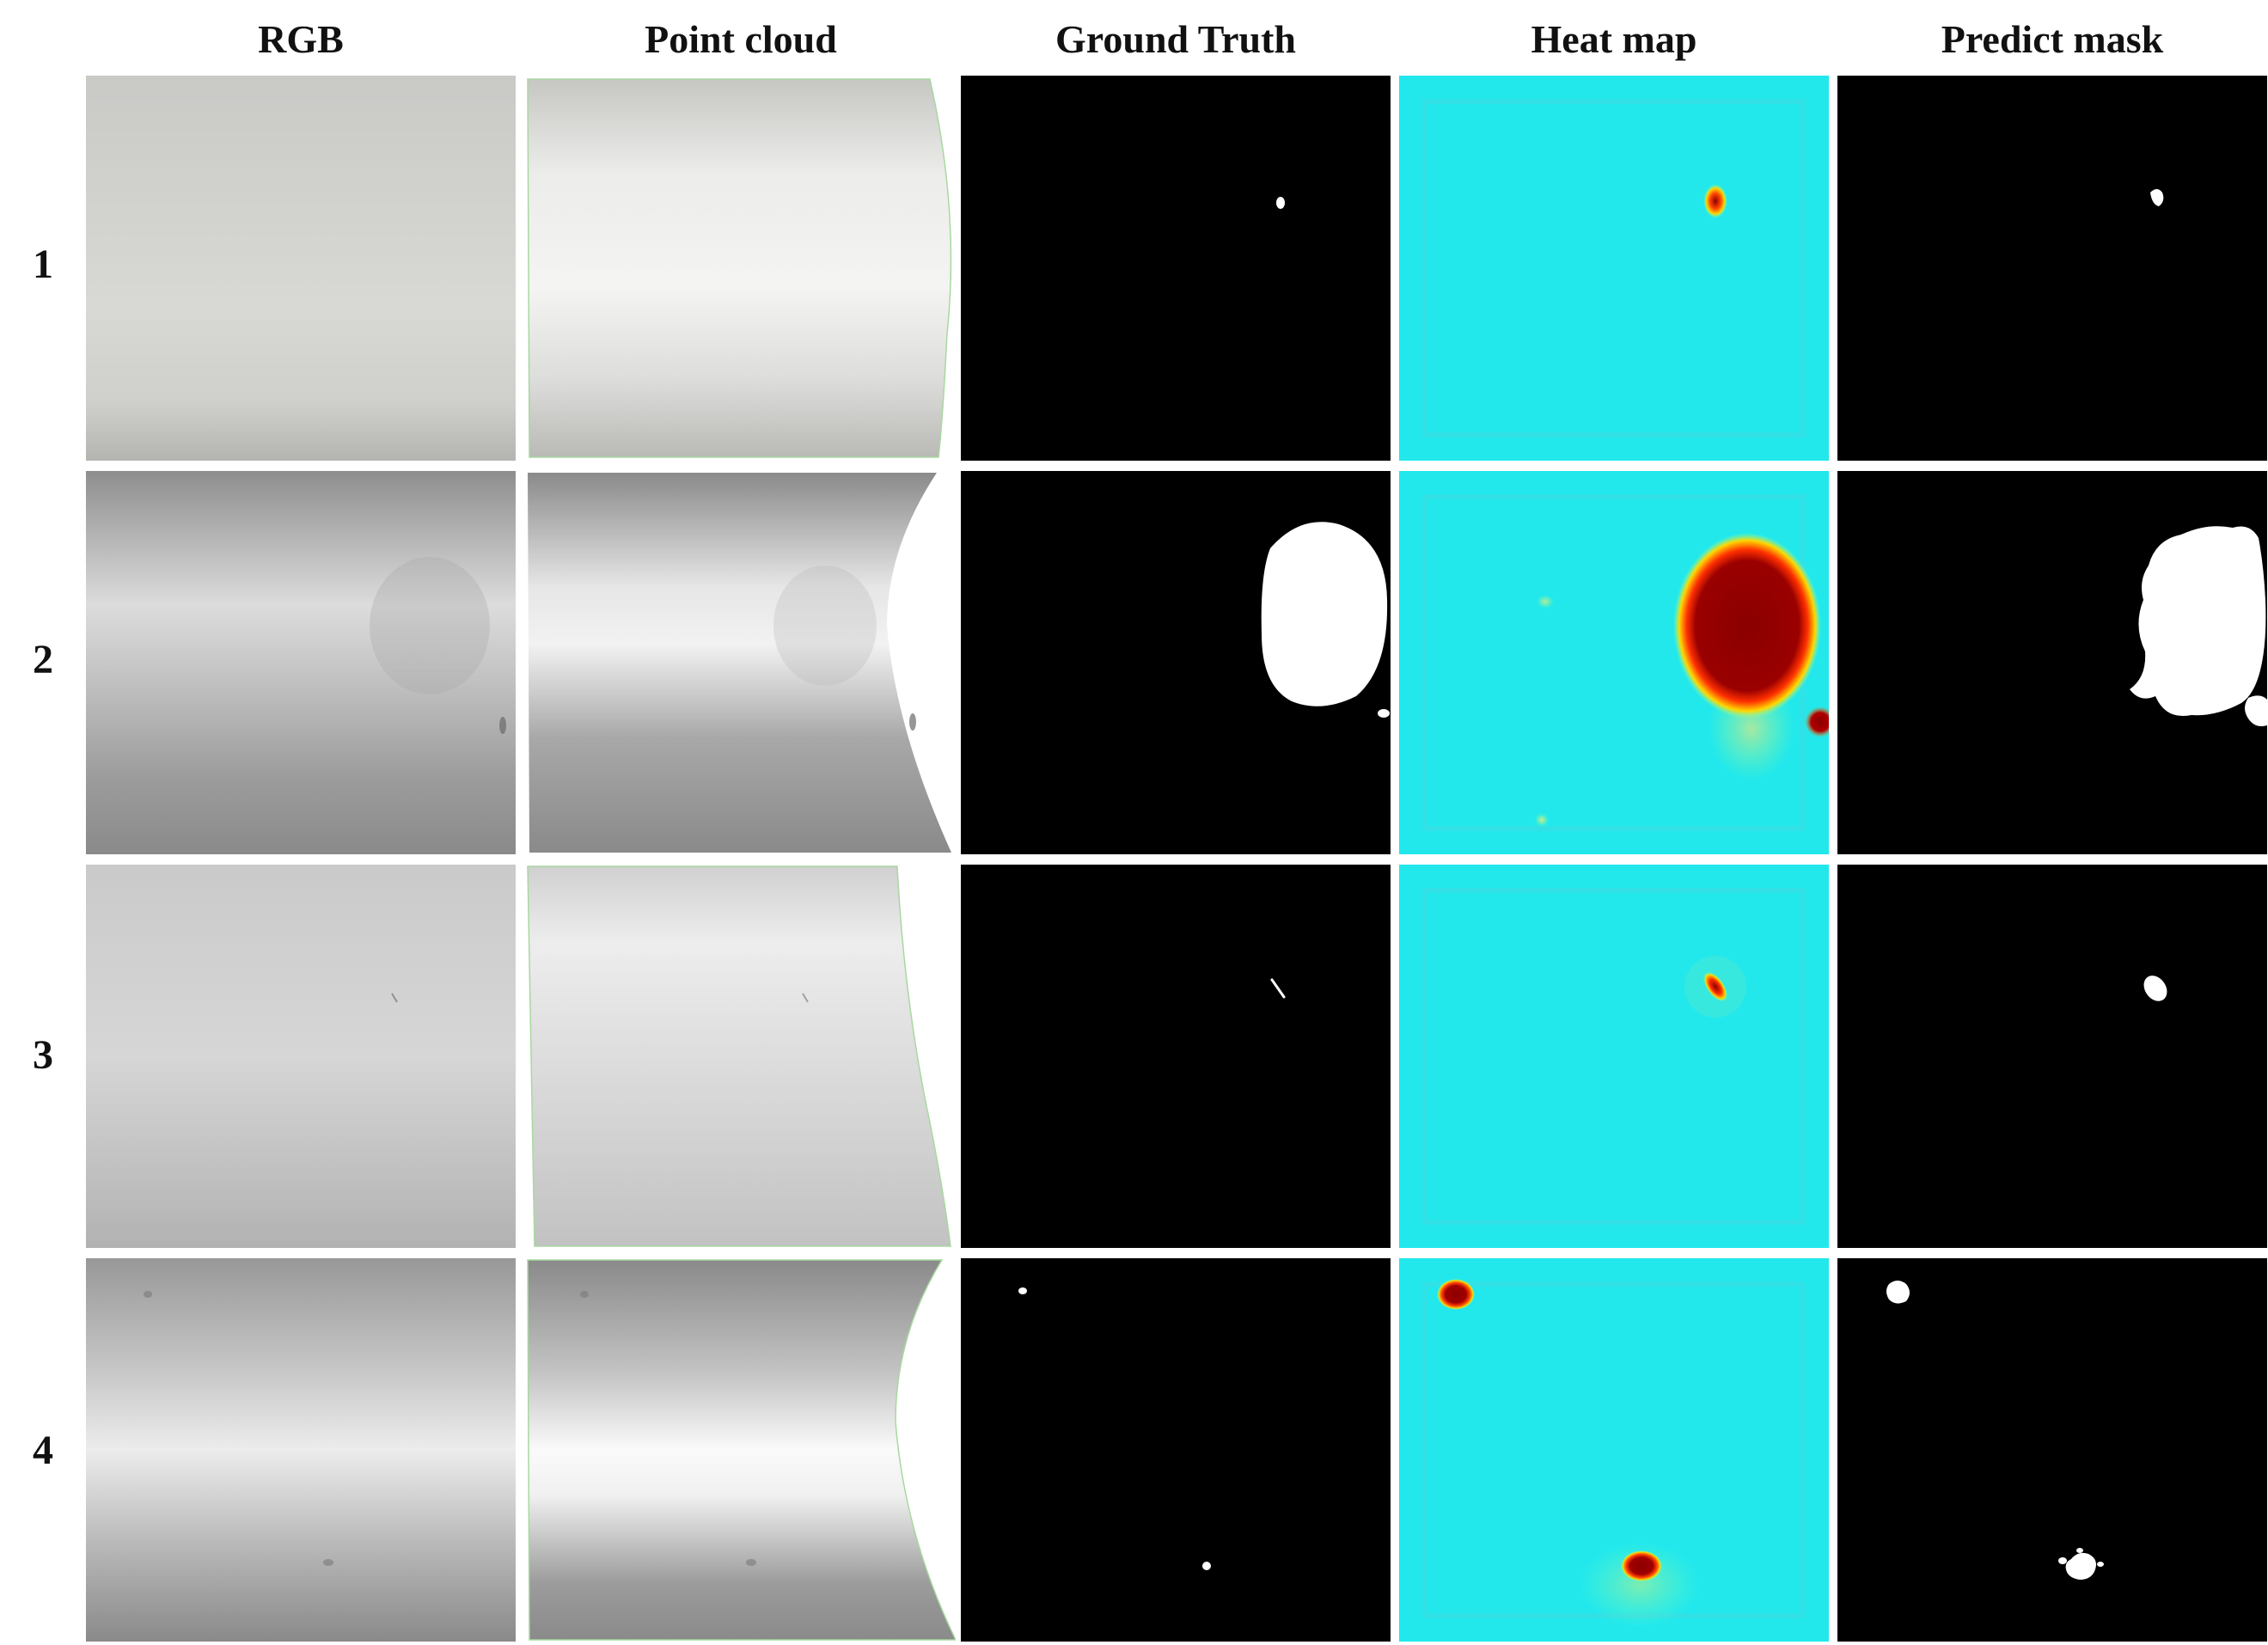 The image size is (2268, 1645). Describe the element at coordinates (1614, 39) in the screenshot. I see `col-header-heat-map: Heat map` at that location.